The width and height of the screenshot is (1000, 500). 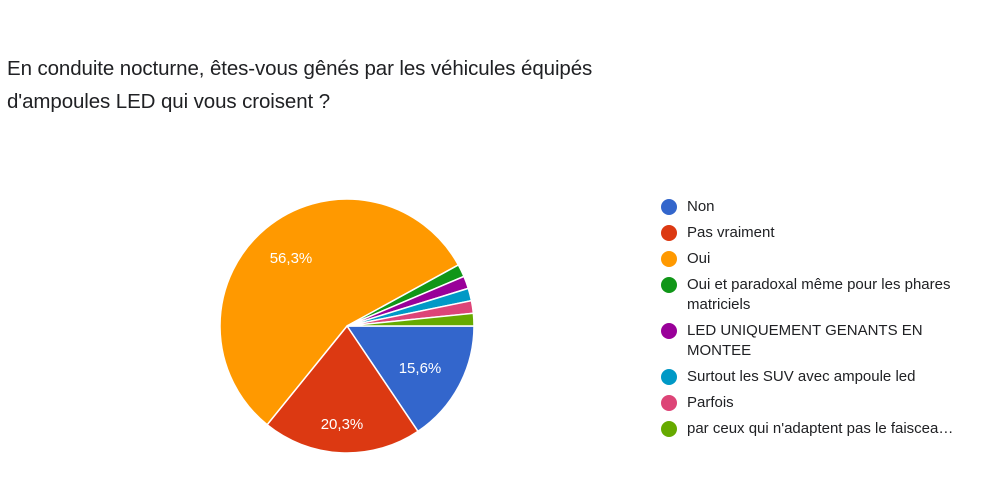 What do you see at coordinates (824, 403) in the screenshot?
I see `legend-item-parfois: Parfois` at bounding box center [824, 403].